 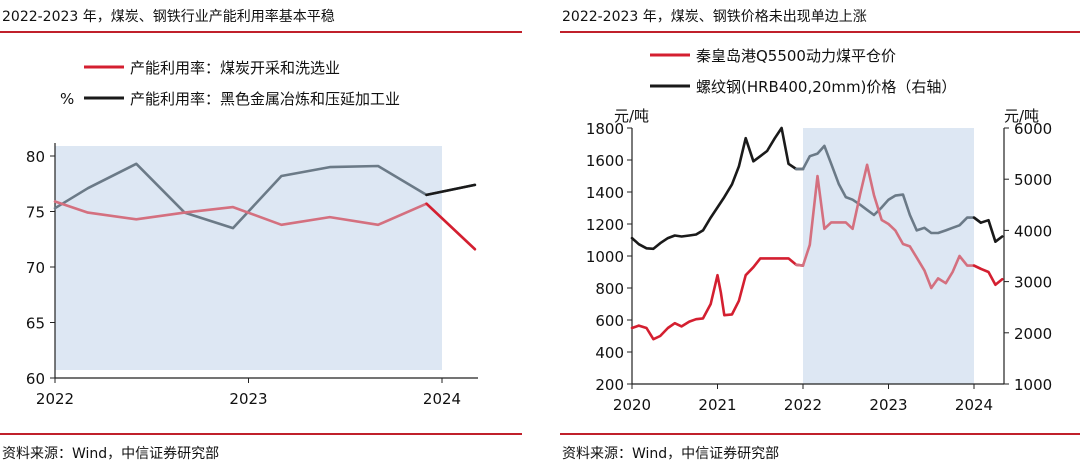 I want to click on right-left-y-tick-label: 400, so click(x=609, y=353).